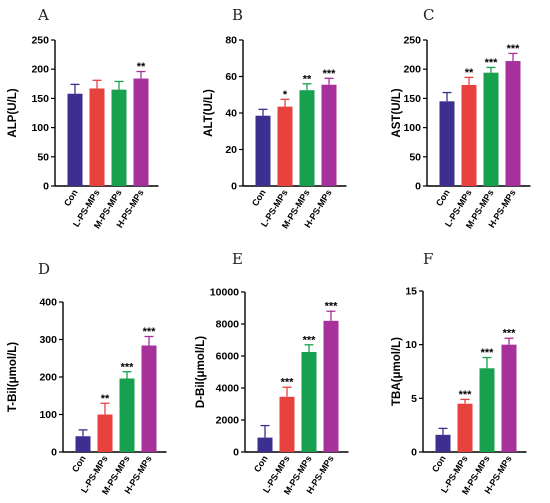 This screenshot has width=550, height=503. Describe the element at coordinates (228, 389) in the screenshot. I see `y-tick-label: 4000` at that location.